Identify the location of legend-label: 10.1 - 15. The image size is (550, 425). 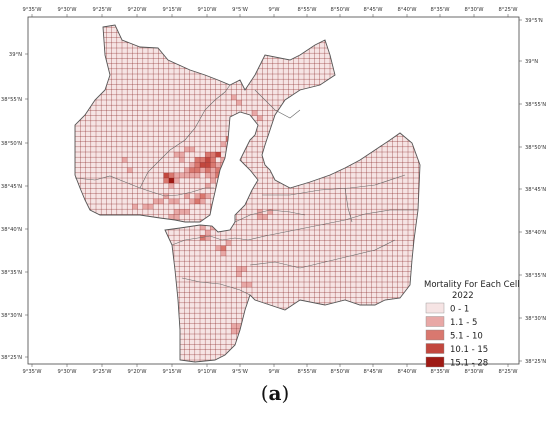
(469, 350).